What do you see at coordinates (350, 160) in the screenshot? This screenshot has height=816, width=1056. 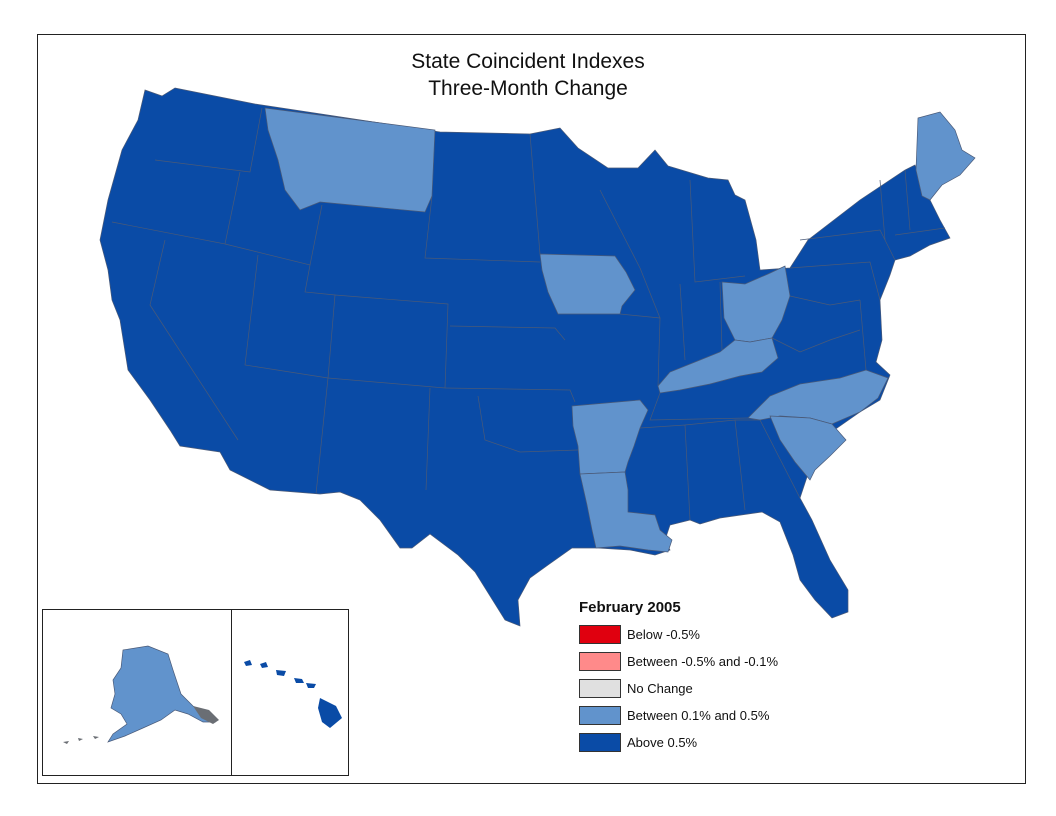 I see `state-montana` at bounding box center [350, 160].